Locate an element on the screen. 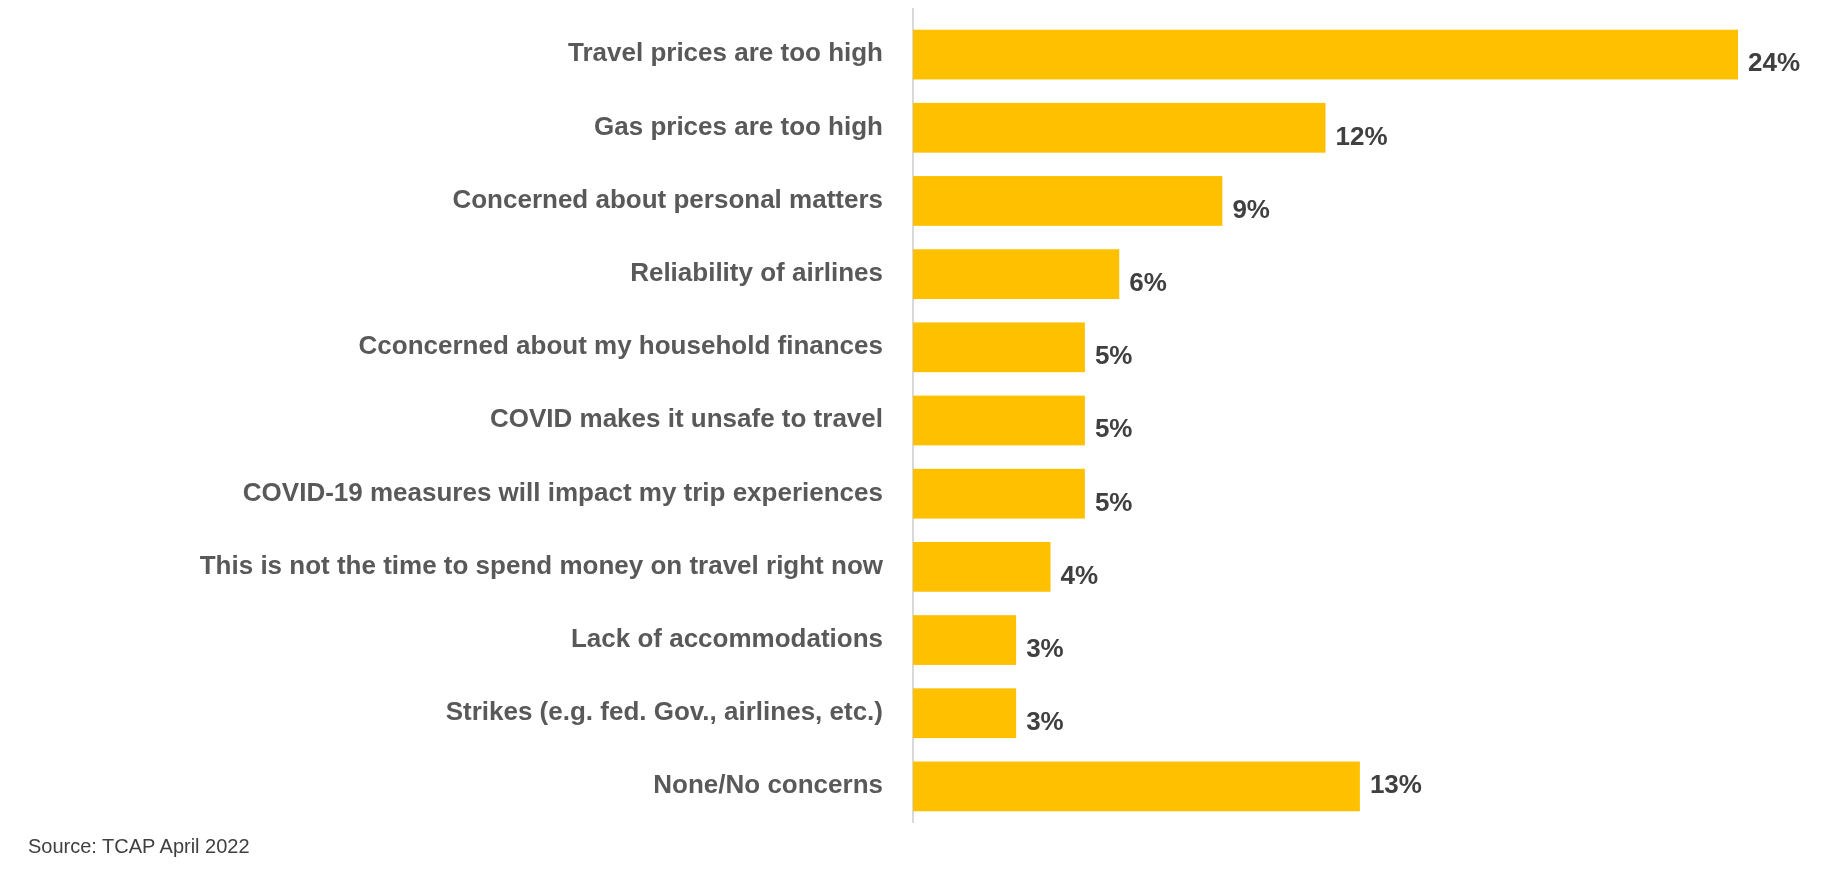 This screenshot has width=1821, height=871. y-tick-label: Concerned about personal matters is located at coordinates (667, 198).